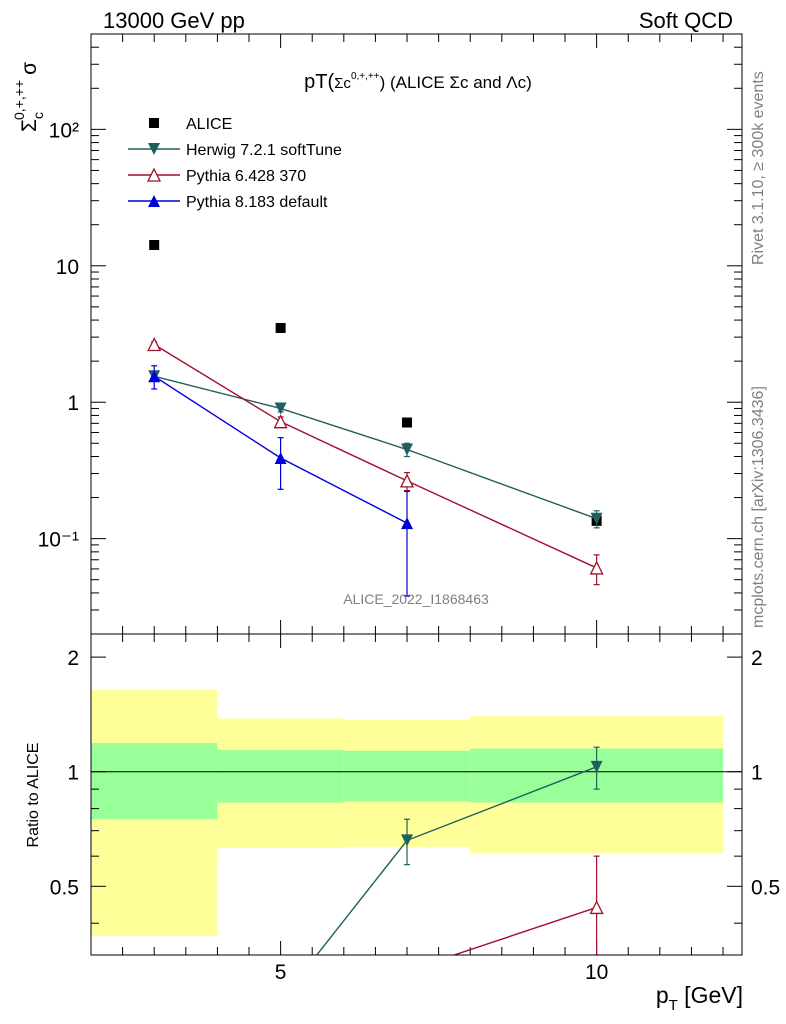 Image resolution: width=786 pixels, height=1024 pixels. I want to click on legend-marker-alice, so click(154, 123).